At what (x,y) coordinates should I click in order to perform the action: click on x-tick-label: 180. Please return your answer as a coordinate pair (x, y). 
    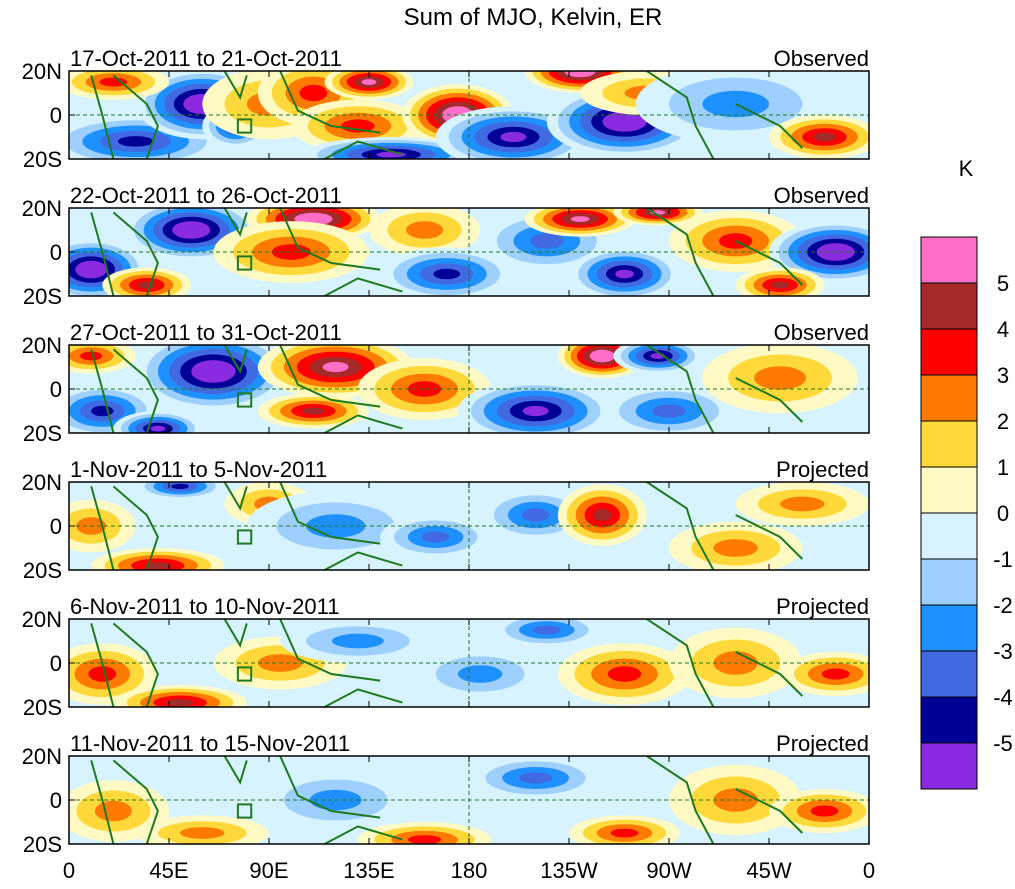
    Looking at the image, I should click on (469, 870).